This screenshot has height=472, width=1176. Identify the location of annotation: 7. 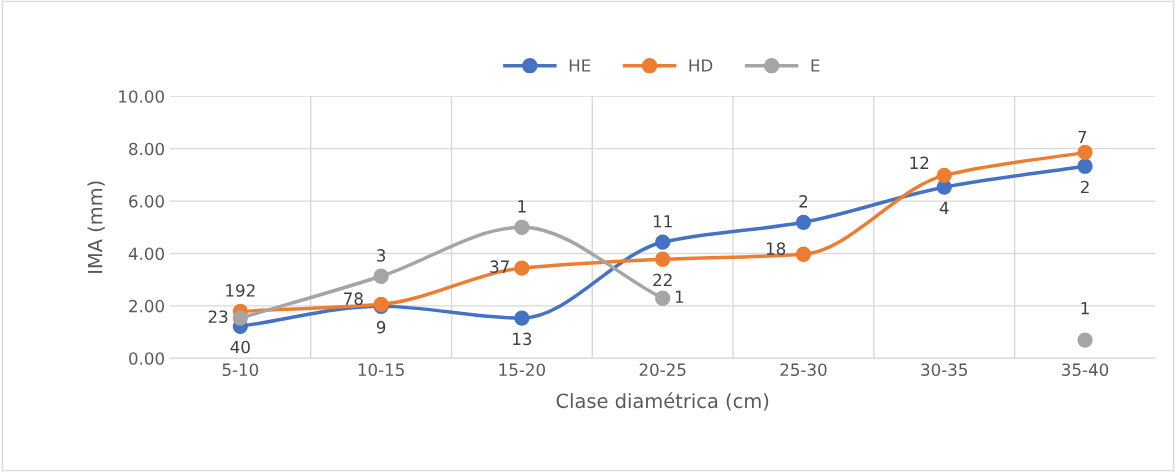
(1082, 137).